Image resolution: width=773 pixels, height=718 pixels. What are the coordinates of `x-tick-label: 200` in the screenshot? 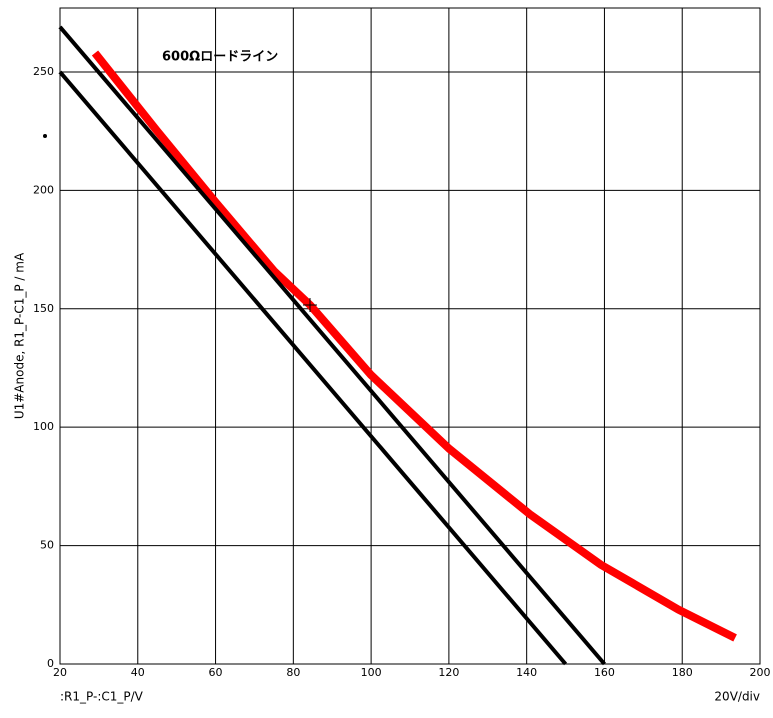 It's located at (760, 672).